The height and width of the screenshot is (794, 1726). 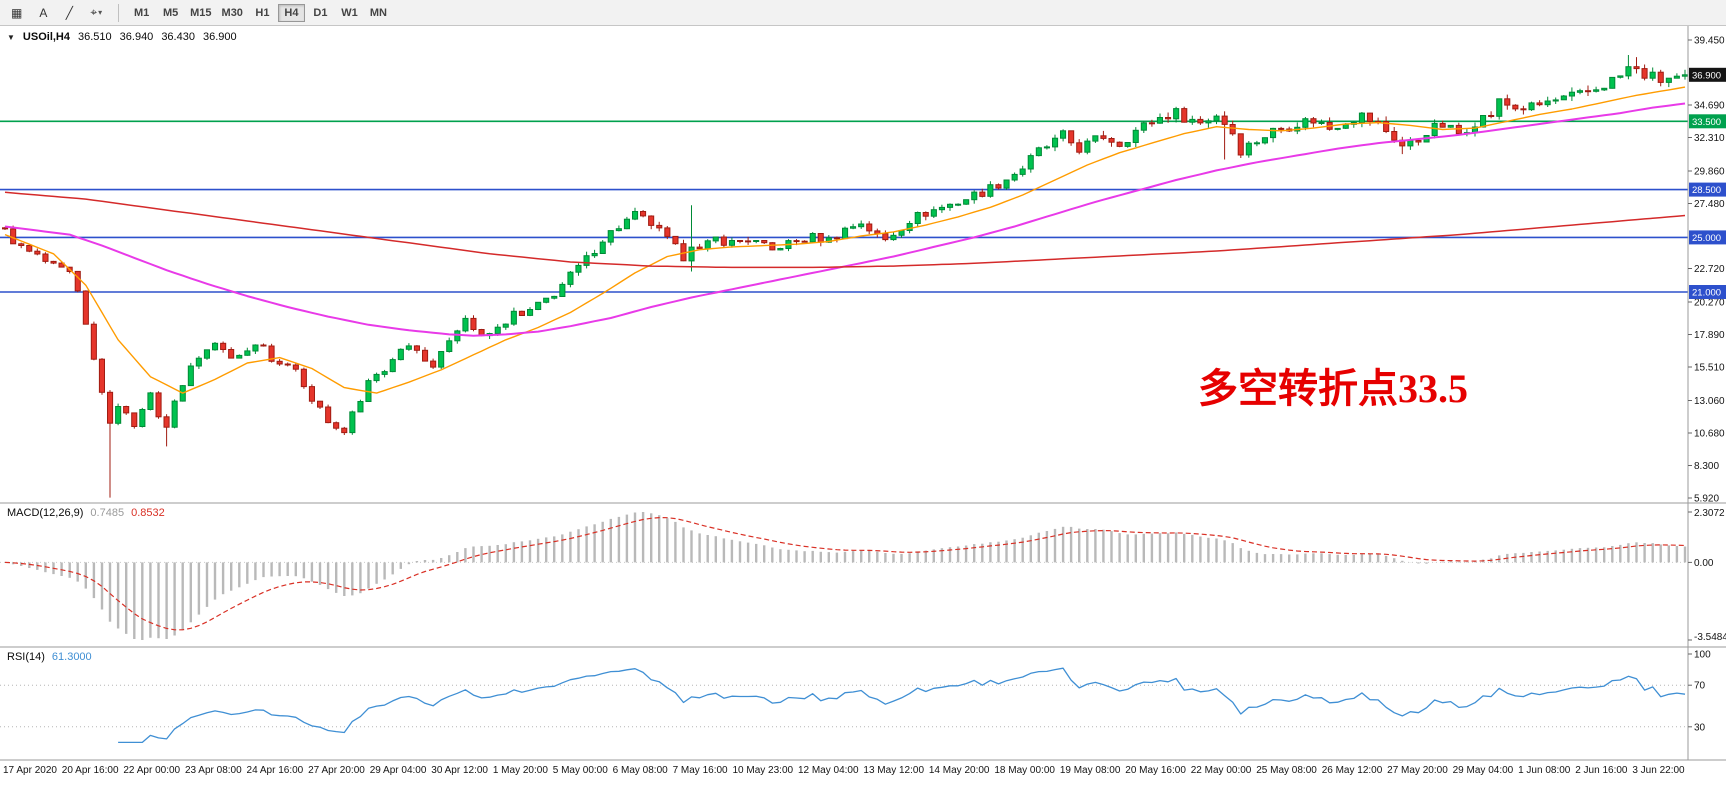 I want to click on rsi-value: 61.3000, so click(x=71, y=657).